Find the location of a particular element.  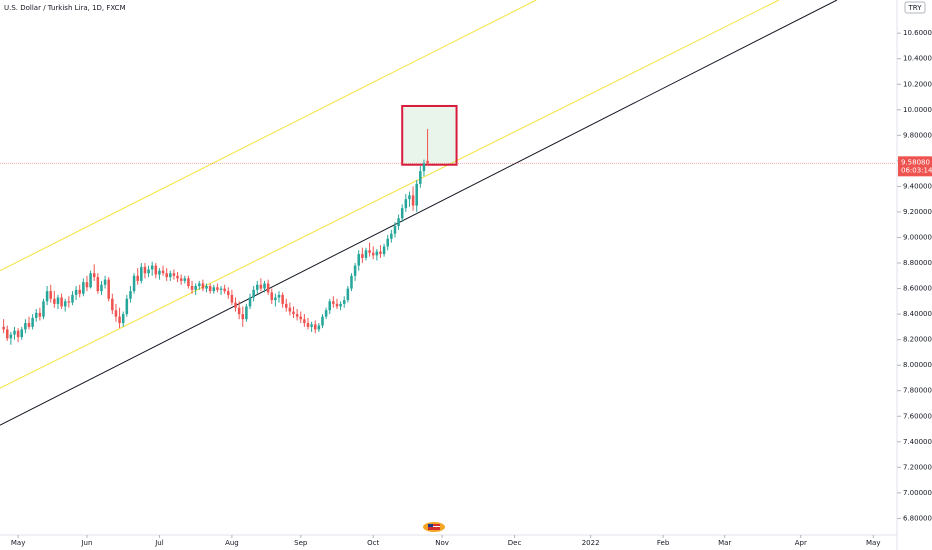

y-tick-label: 8.00000 is located at coordinates (917, 365).